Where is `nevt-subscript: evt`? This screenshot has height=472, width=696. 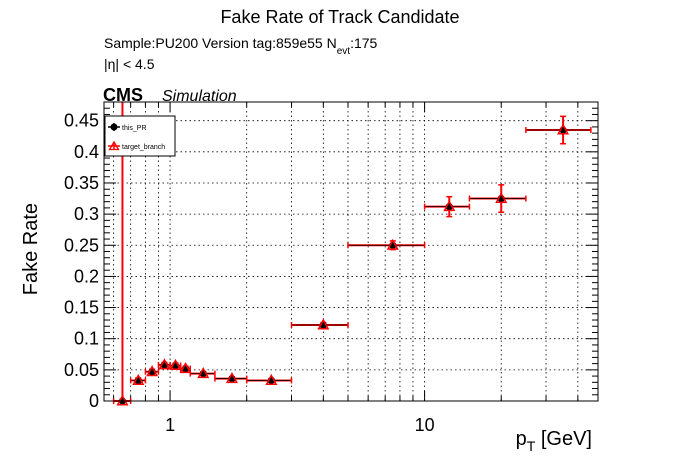 nevt-subscript: evt is located at coordinates (344, 51).